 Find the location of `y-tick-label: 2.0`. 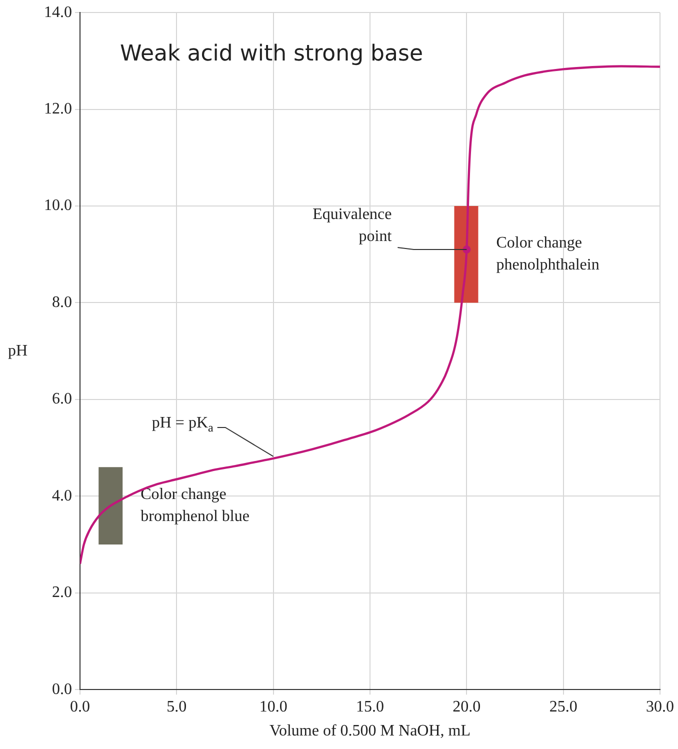

y-tick-label: 2.0 is located at coordinates (62, 593).